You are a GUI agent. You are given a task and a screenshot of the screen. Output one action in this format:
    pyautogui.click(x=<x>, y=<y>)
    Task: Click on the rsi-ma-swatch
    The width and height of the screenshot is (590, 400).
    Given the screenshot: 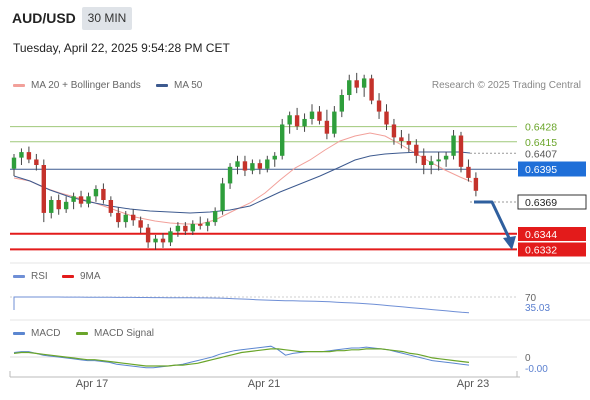 What is the action you would take?
    pyautogui.click(x=68, y=276)
    